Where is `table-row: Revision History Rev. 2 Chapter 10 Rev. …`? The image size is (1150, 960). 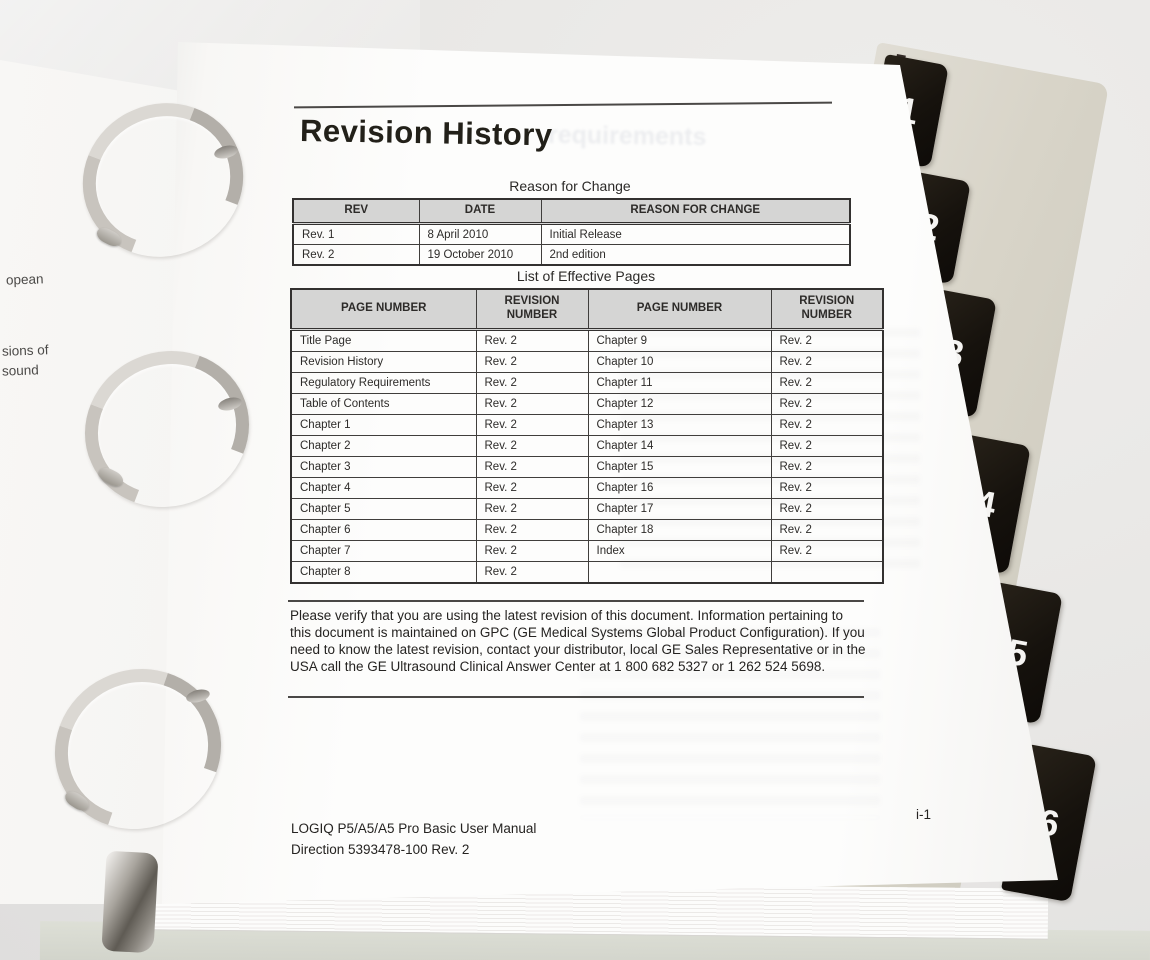
table-row: Revision History Rev. 2 Chapter 10 Rev. … is located at coordinates (587, 362).